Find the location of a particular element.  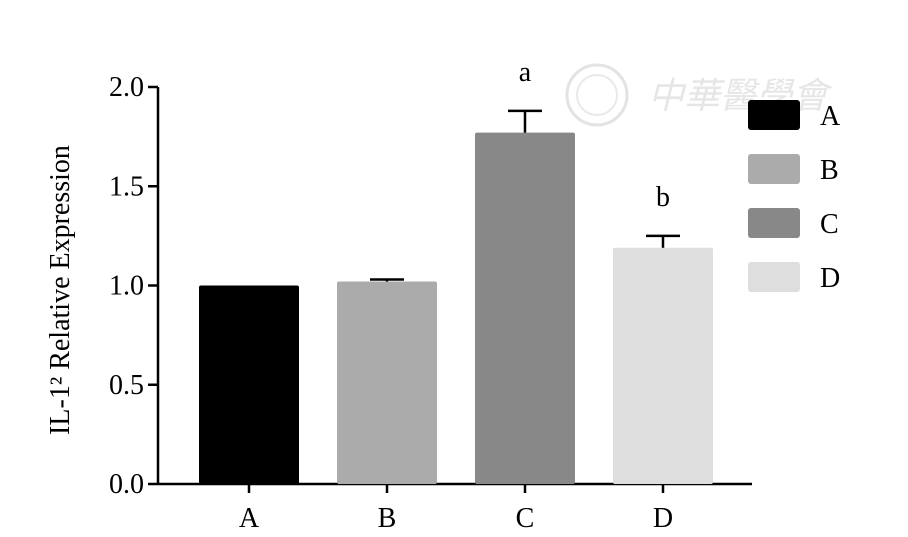

legend-swatch-b is located at coordinates (774, 169).